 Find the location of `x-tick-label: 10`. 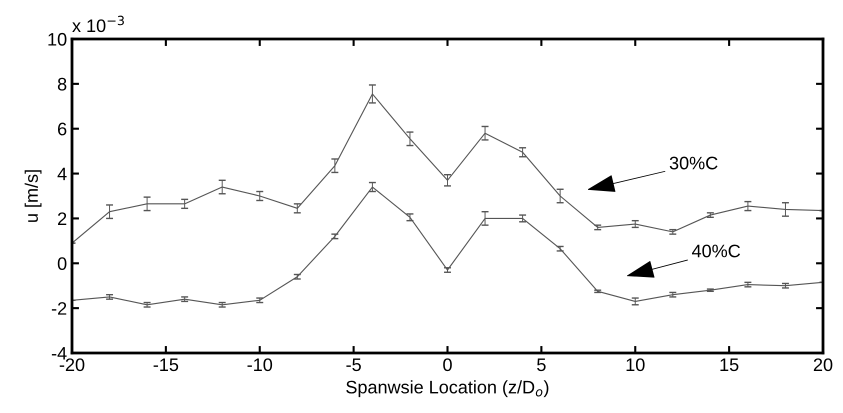

x-tick-label: 10 is located at coordinates (635, 365).